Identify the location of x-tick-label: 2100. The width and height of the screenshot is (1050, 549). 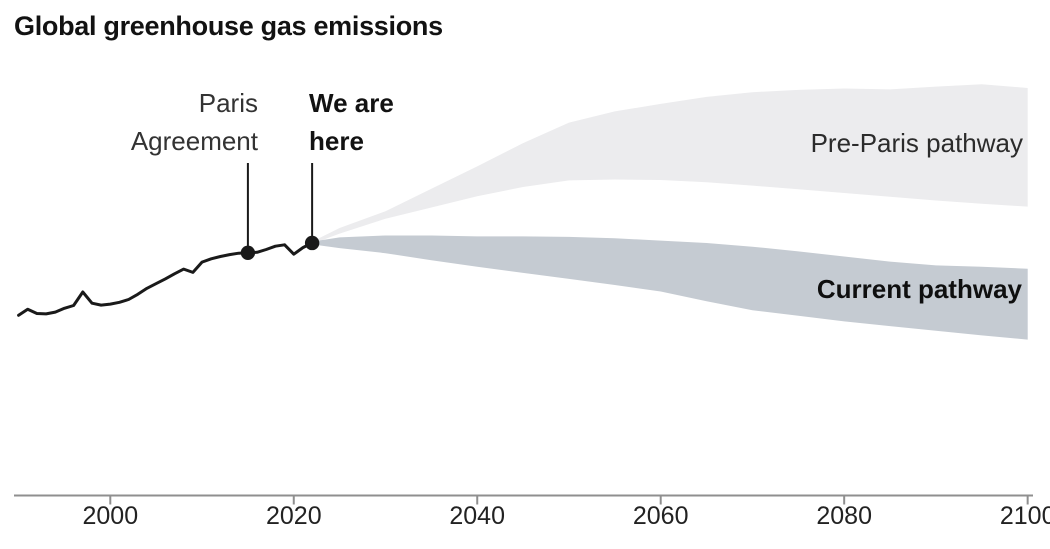
(1024, 516).